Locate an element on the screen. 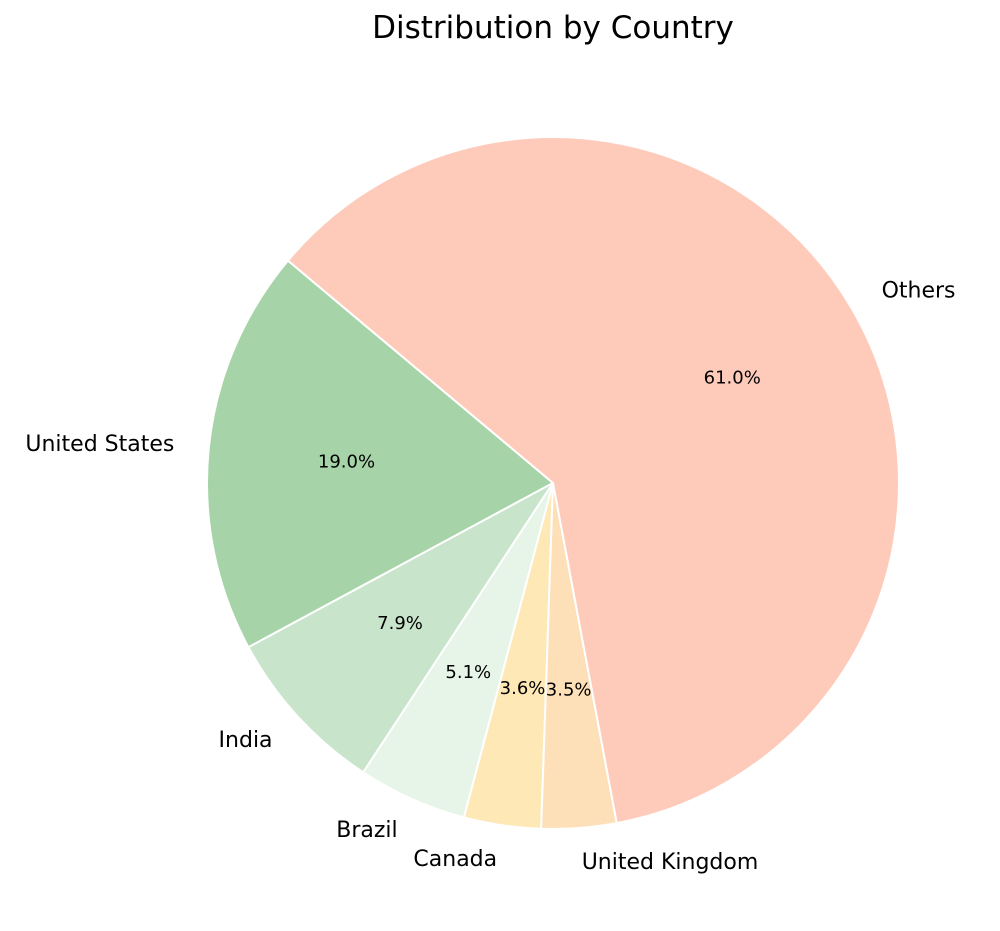 The image size is (1000, 931). slice-label-canada: Canada is located at coordinates (455, 859).